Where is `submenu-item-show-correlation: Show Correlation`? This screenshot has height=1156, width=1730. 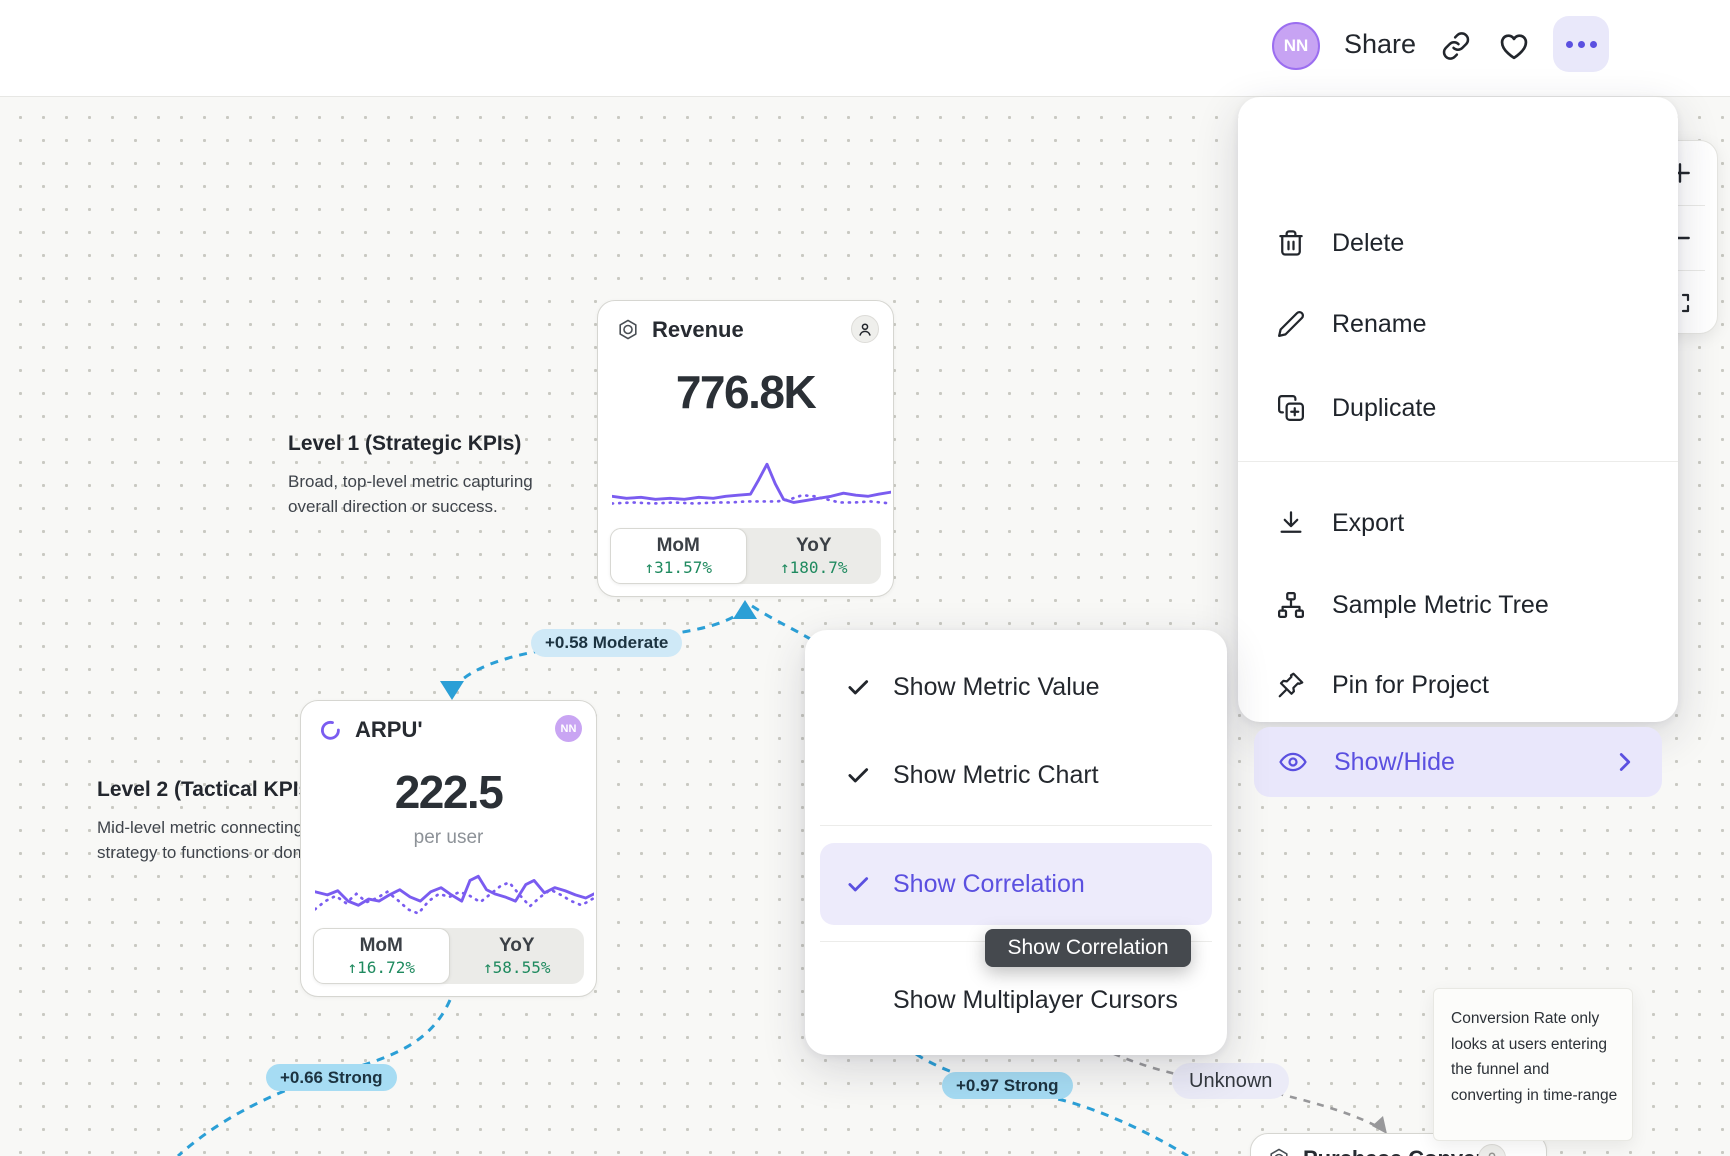 submenu-item-show-correlation: Show Correlation is located at coordinates (1016, 884).